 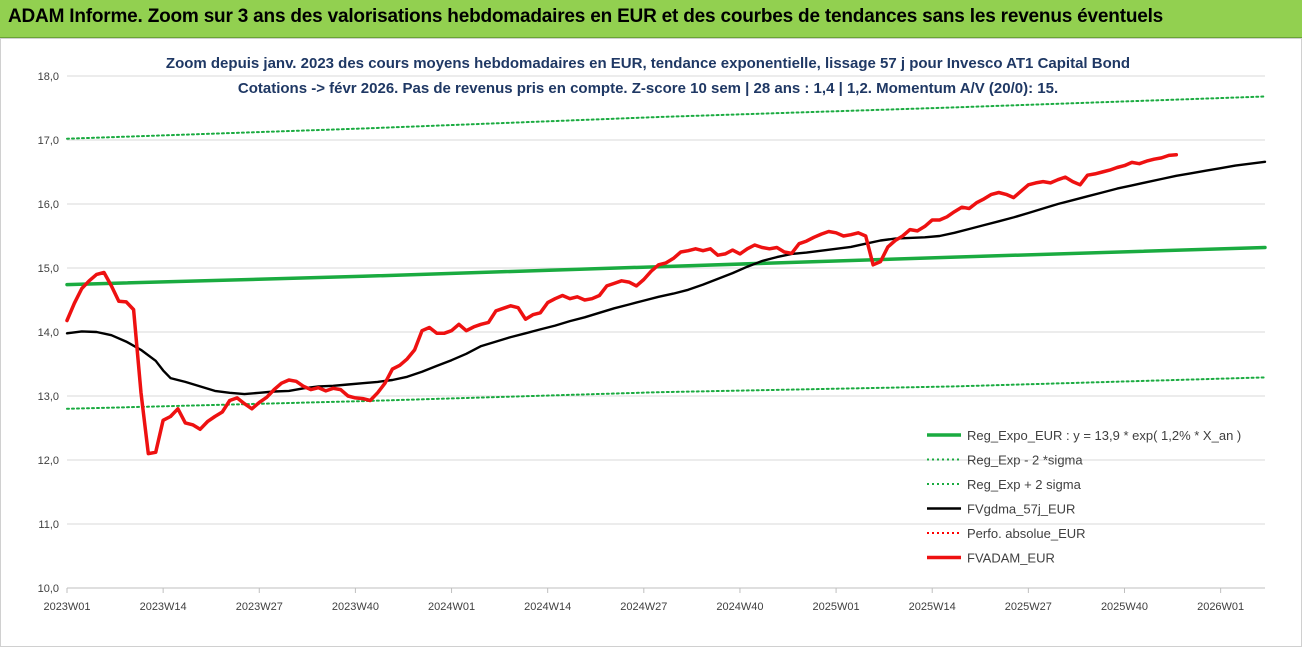 What do you see at coordinates (48, 77) in the screenshot?
I see `y-tick-label: 18,0` at bounding box center [48, 77].